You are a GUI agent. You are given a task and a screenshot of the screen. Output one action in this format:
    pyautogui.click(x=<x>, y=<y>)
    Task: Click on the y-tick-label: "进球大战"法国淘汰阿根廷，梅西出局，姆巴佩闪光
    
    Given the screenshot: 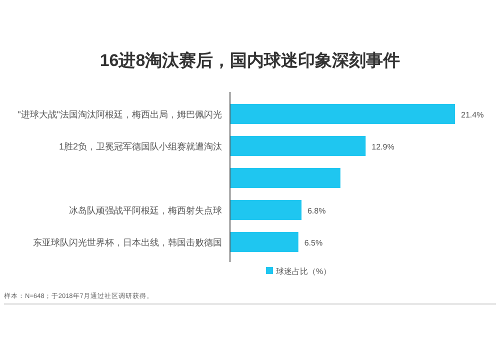 What is the action you would take?
    pyautogui.click(x=120, y=115)
    